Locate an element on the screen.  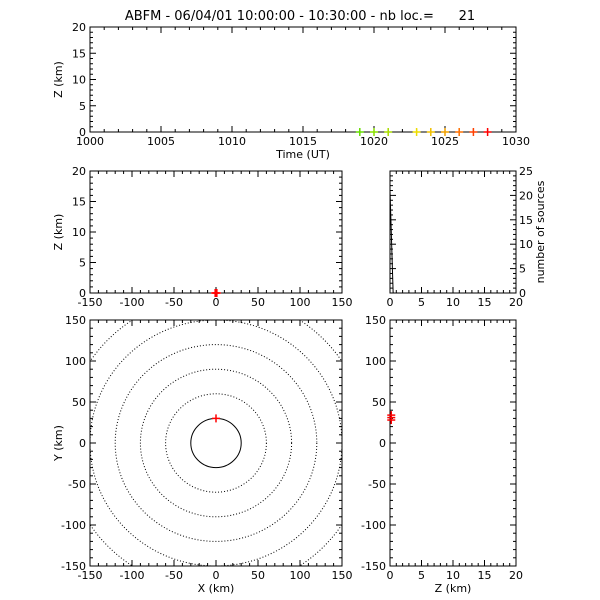
x-tick-label: 1005 is located at coordinates (161, 141).